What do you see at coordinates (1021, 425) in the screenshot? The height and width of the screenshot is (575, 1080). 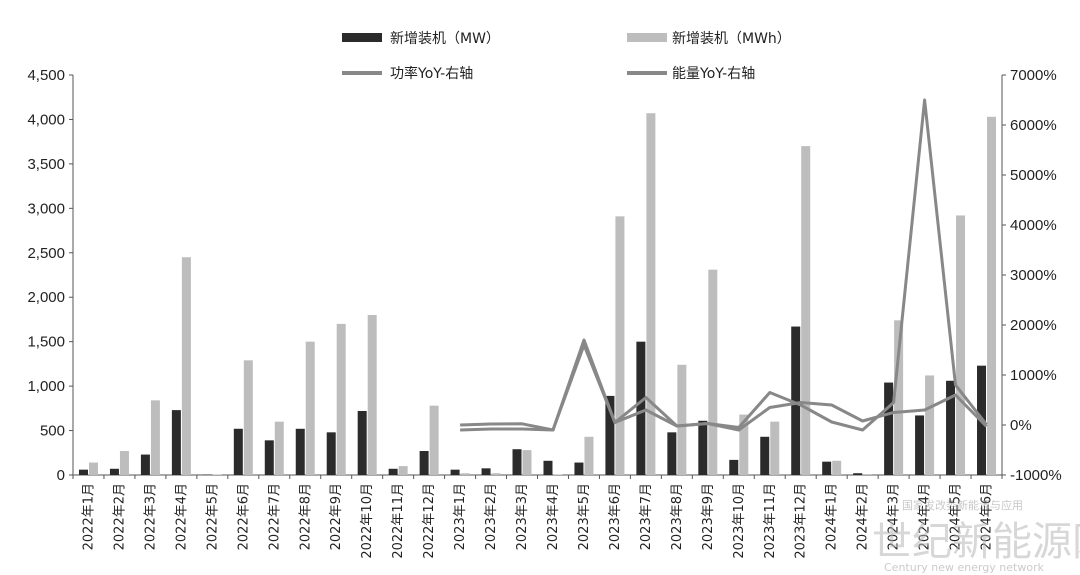 I see `y-right-tick-label: 0%` at bounding box center [1021, 425].